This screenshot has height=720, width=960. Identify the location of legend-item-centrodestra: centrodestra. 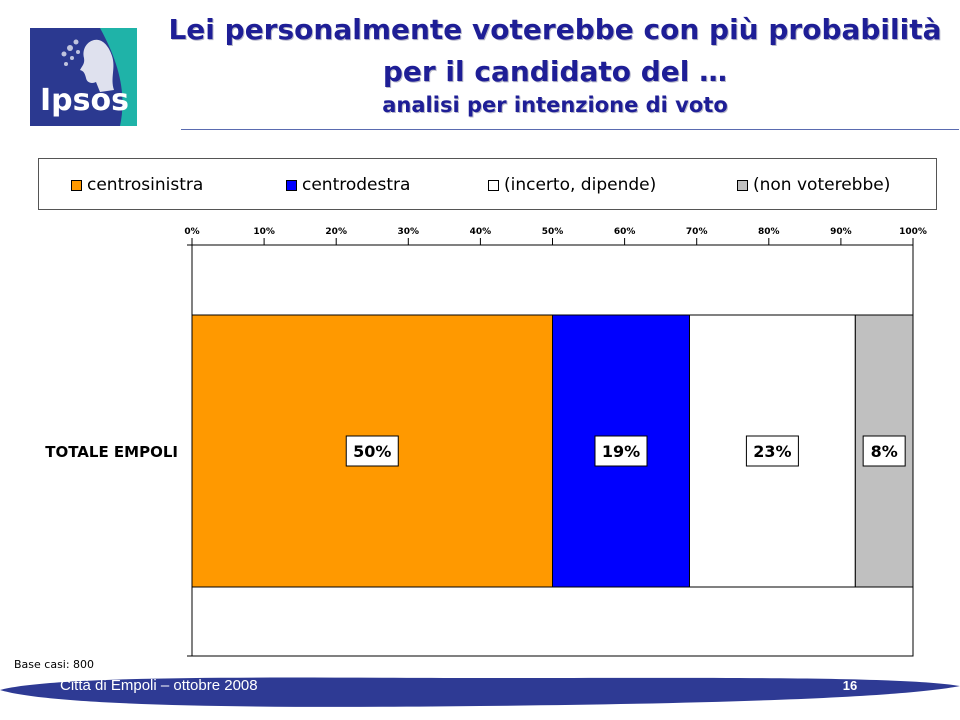
(348, 185).